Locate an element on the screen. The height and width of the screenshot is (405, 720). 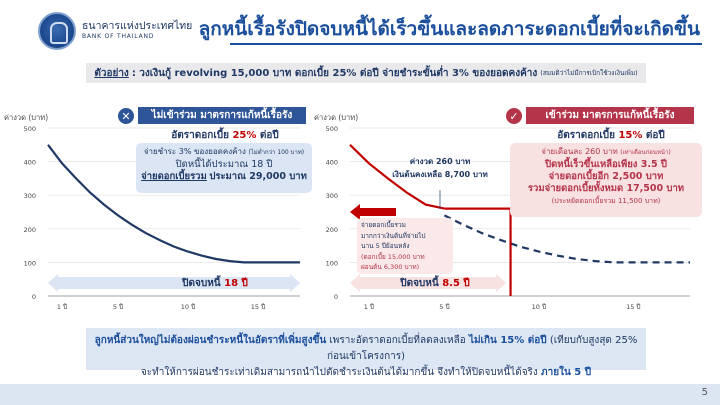
right-annot-interest-5: ผ่อนต้น 6,300 บาท) is located at coordinates (390, 267).